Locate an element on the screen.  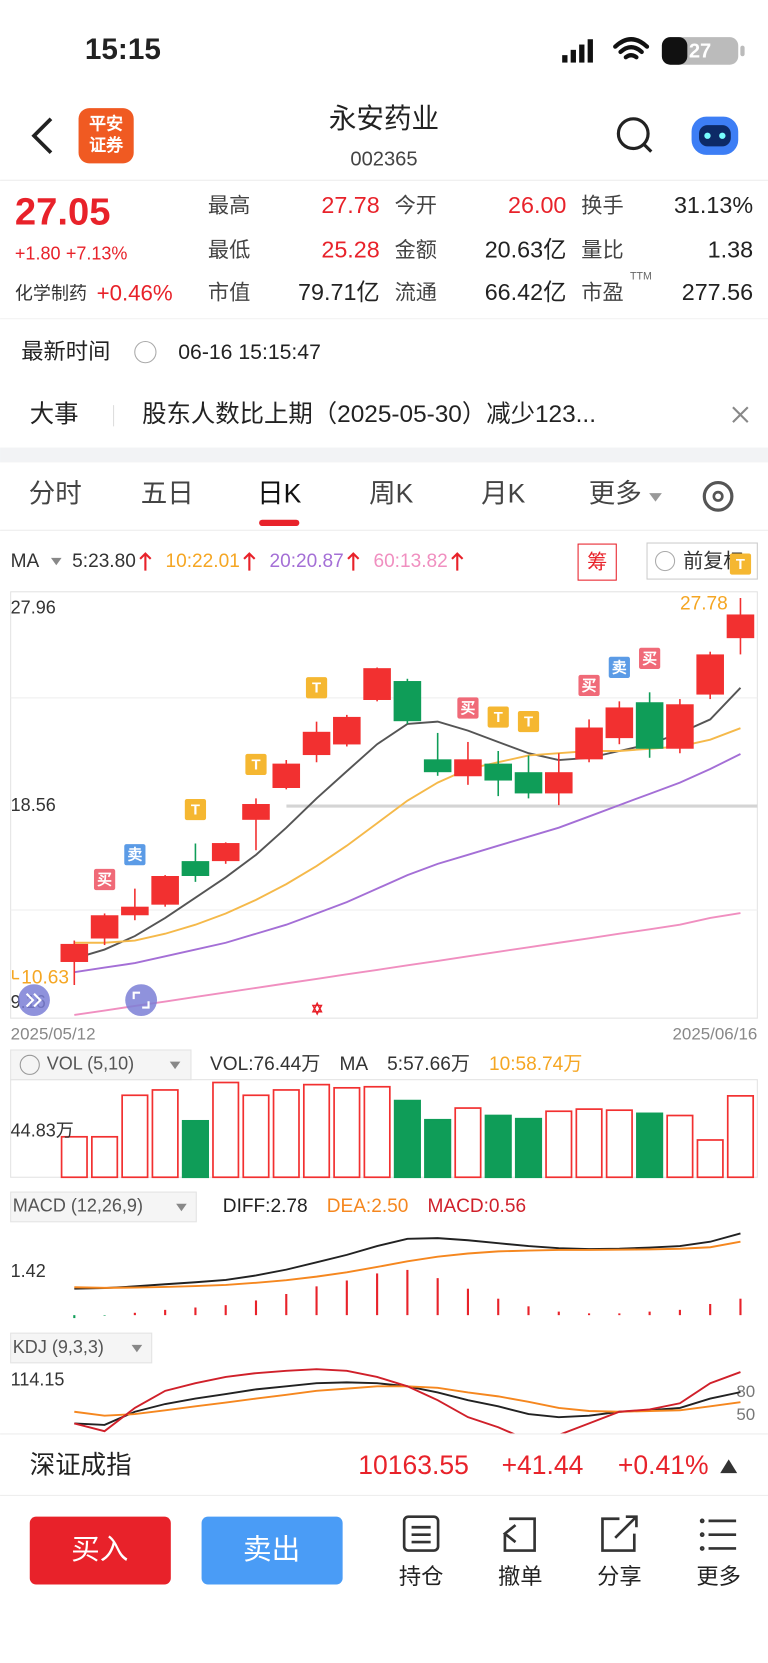
tab: 分时 is located at coordinates (55, 493).